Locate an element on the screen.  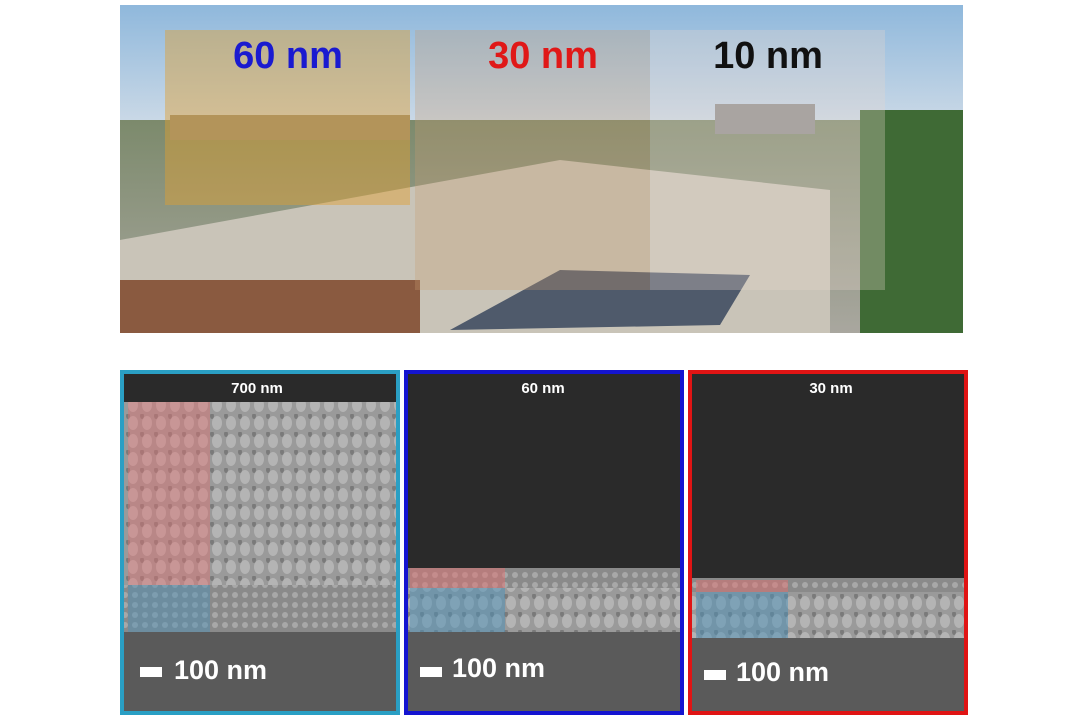
sem-panel: 700 nm 100 nm is located at coordinates (260, 542).